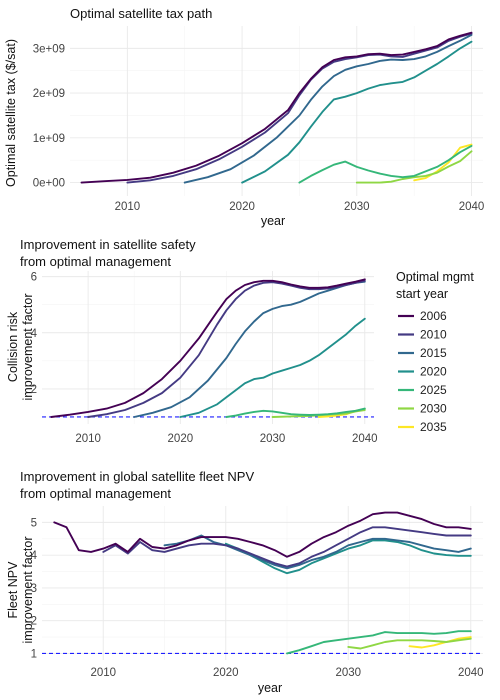 This screenshot has height=700, width=500. I want to click on y-tick-label: 2e+09, so click(49, 94).